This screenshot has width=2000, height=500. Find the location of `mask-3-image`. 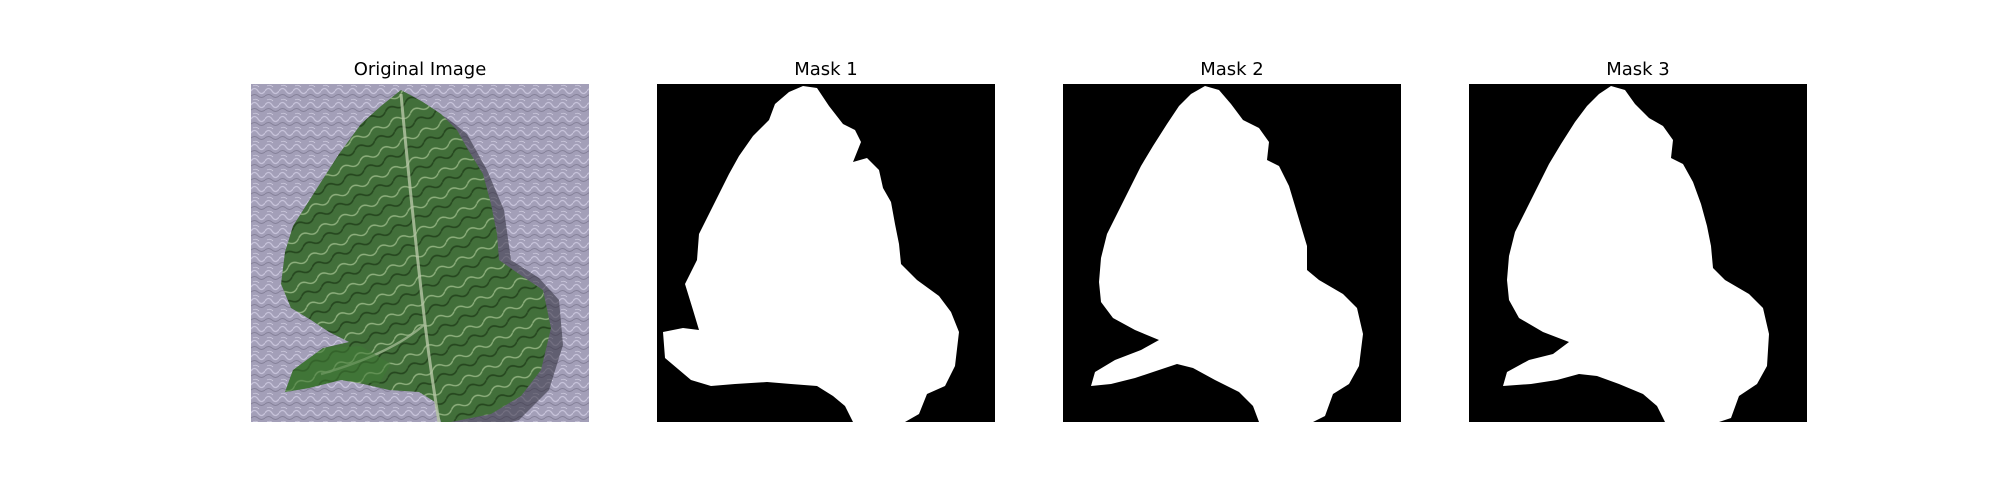

mask-3-image is located at coordinates (1638, 253).